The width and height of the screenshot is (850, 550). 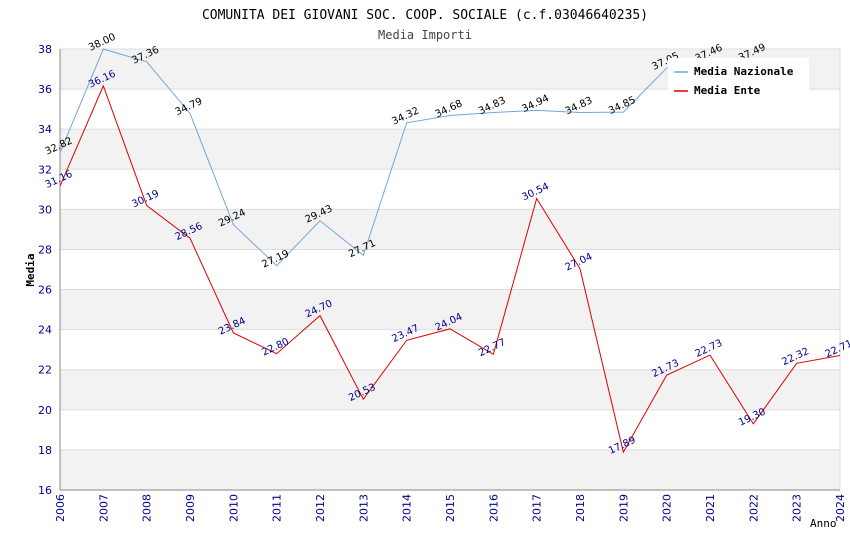 I want to click on x-tick-label: 2024, so click(x=840, y=508).